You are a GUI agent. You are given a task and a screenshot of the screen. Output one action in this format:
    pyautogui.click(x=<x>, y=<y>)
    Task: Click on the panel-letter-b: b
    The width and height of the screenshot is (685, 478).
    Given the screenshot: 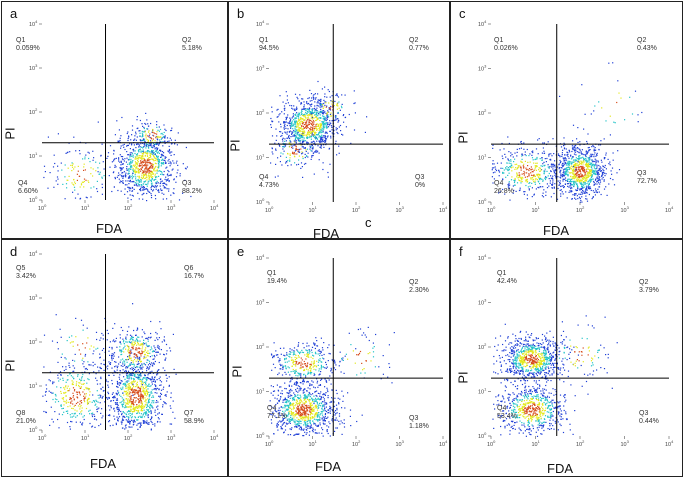 What is the action you would take?
    pyautogui.click(x=241, y=13)
    